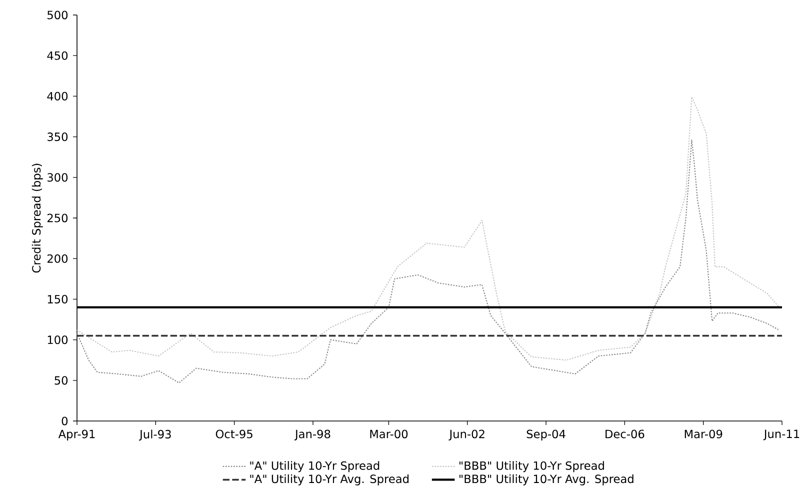  I want to click on y-tick-label: 100, so click(58, 340).